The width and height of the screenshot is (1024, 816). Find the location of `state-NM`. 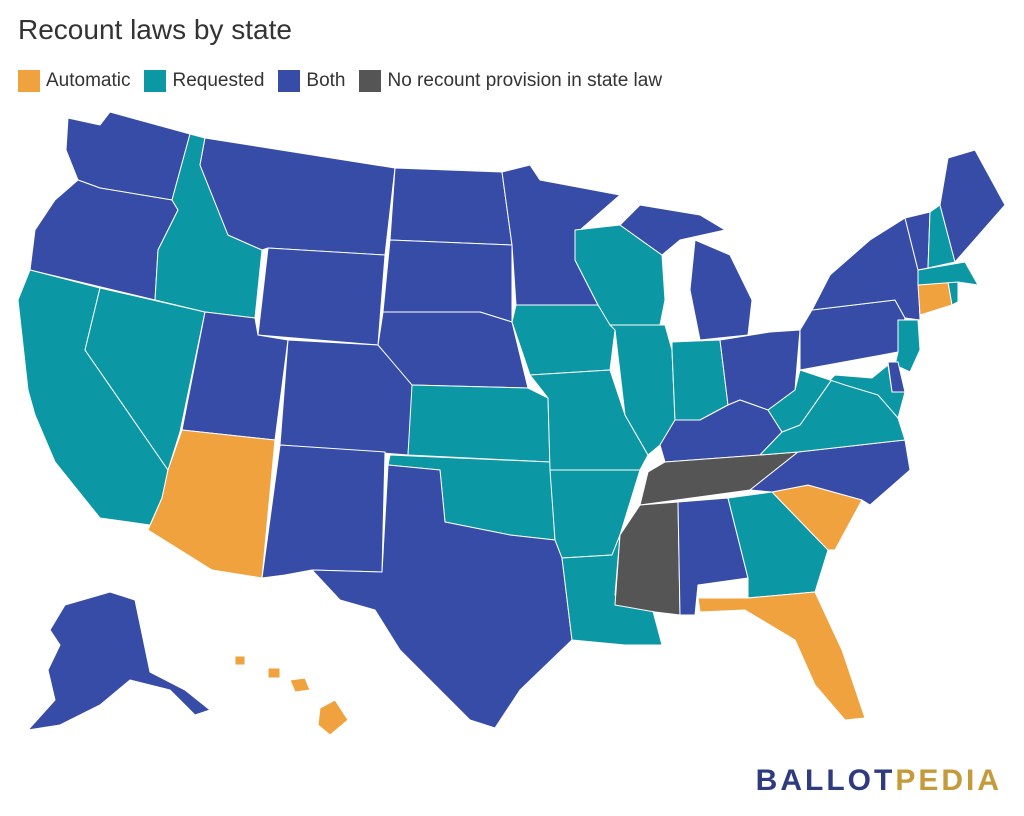

state-NM is located at coordinates (323, 511).